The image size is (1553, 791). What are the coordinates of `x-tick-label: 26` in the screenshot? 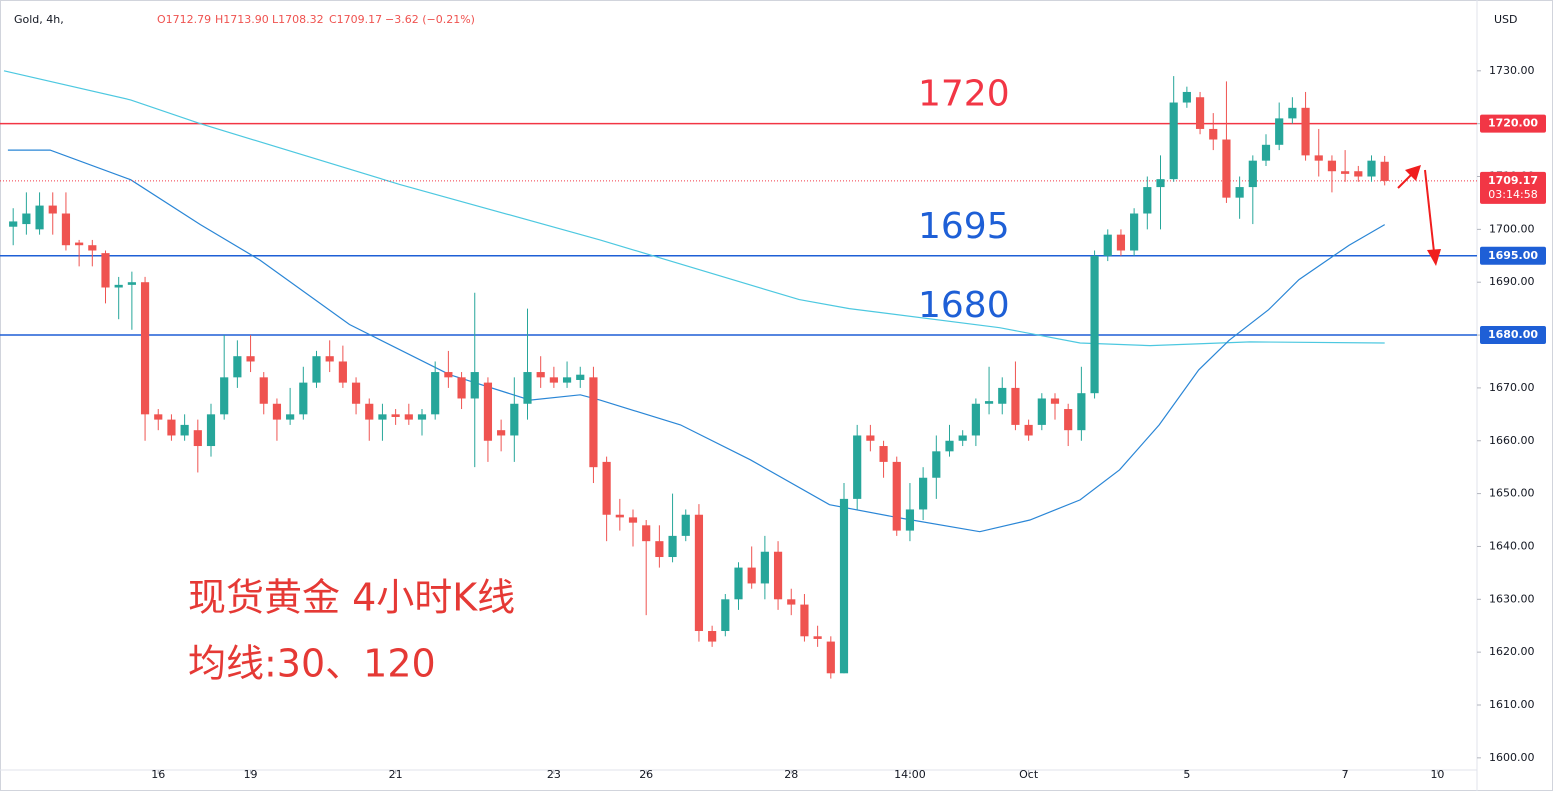 It's located at (646, 774).